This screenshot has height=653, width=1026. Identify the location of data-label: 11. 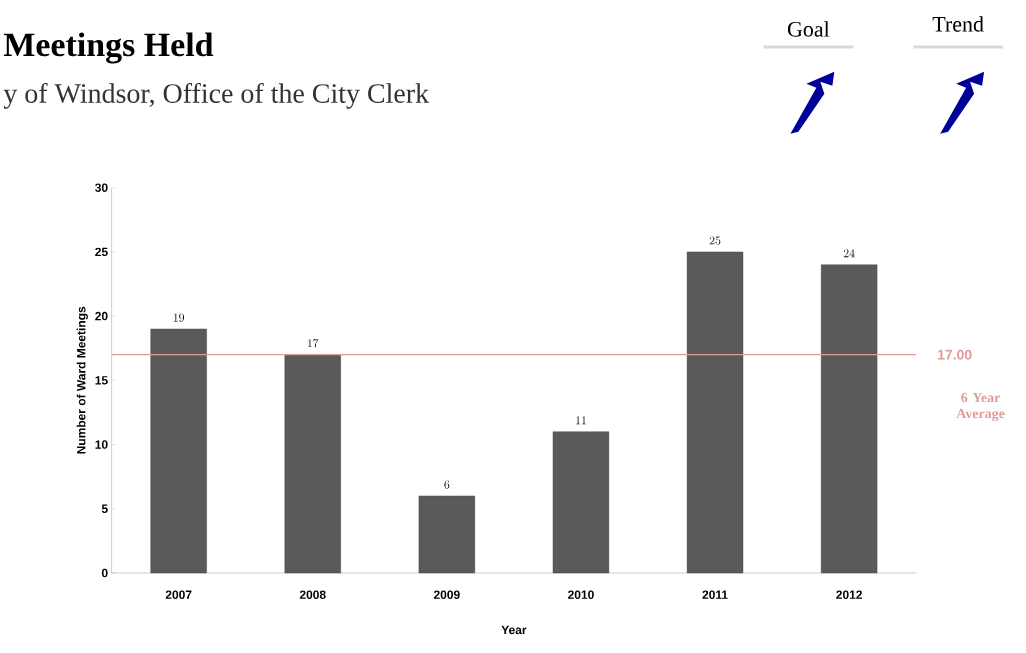
(581, 420).